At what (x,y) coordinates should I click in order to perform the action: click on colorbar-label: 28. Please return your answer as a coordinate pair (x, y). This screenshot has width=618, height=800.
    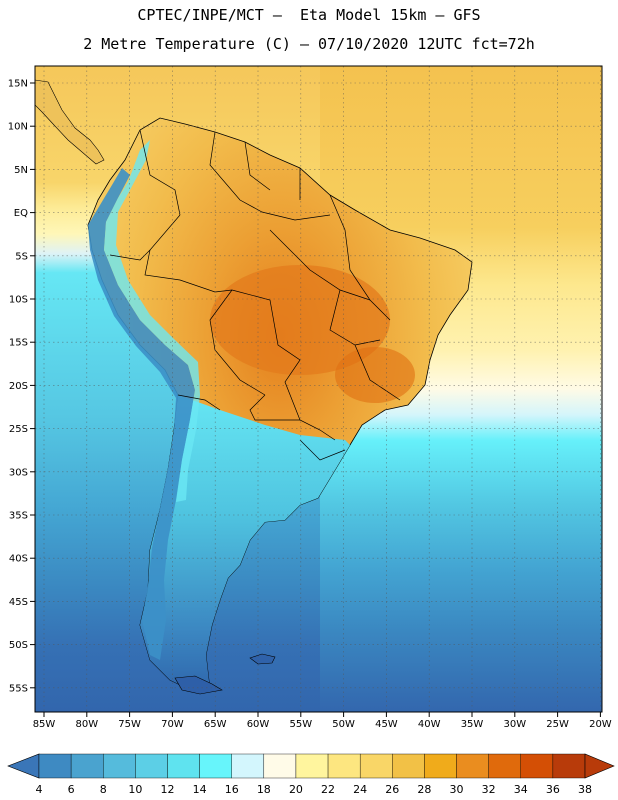
    Looking at the image, I should click on (424, 789).